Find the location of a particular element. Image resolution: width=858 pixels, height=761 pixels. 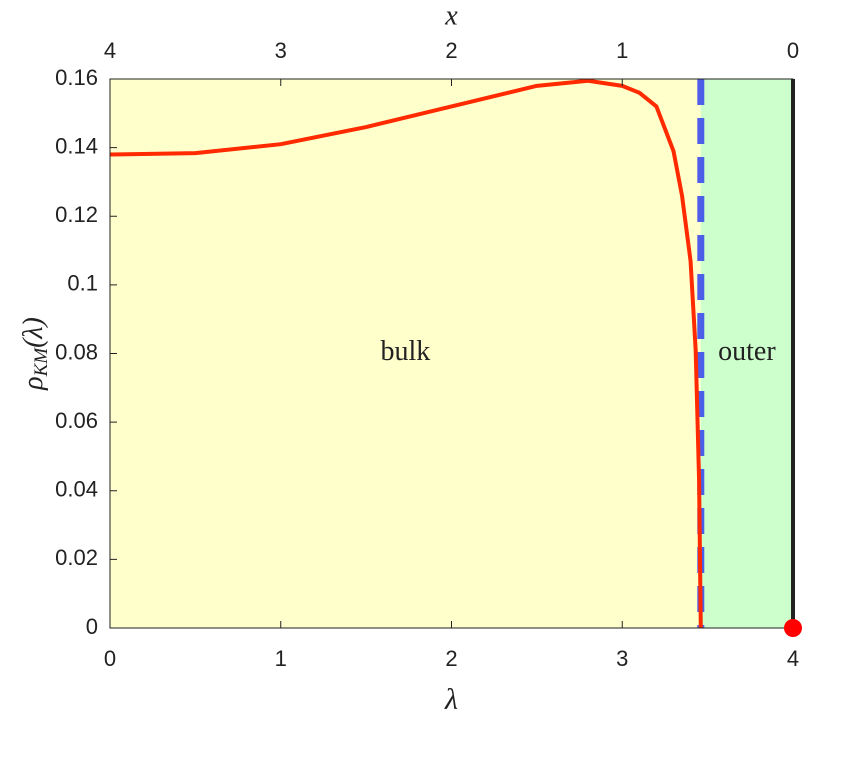

y-tick-label: 0.14 is located at coordinates (76, 145).